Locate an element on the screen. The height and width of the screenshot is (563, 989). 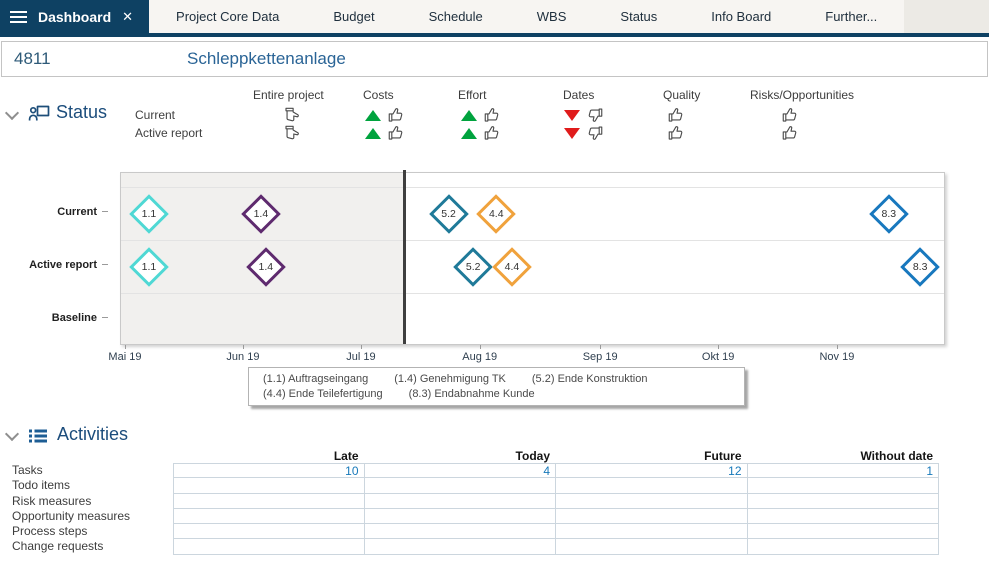
activities-cell-todo-items-future is located at coordinates (652, 486).